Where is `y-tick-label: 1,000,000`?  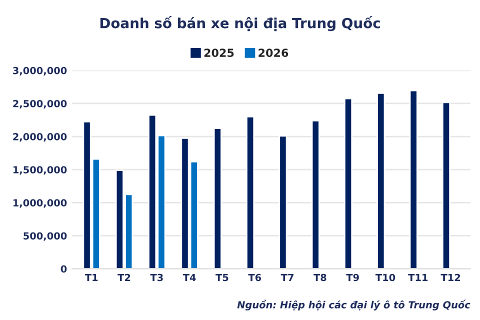
y-tick-label: 1,000,000 is located at coordinates (40, 203).